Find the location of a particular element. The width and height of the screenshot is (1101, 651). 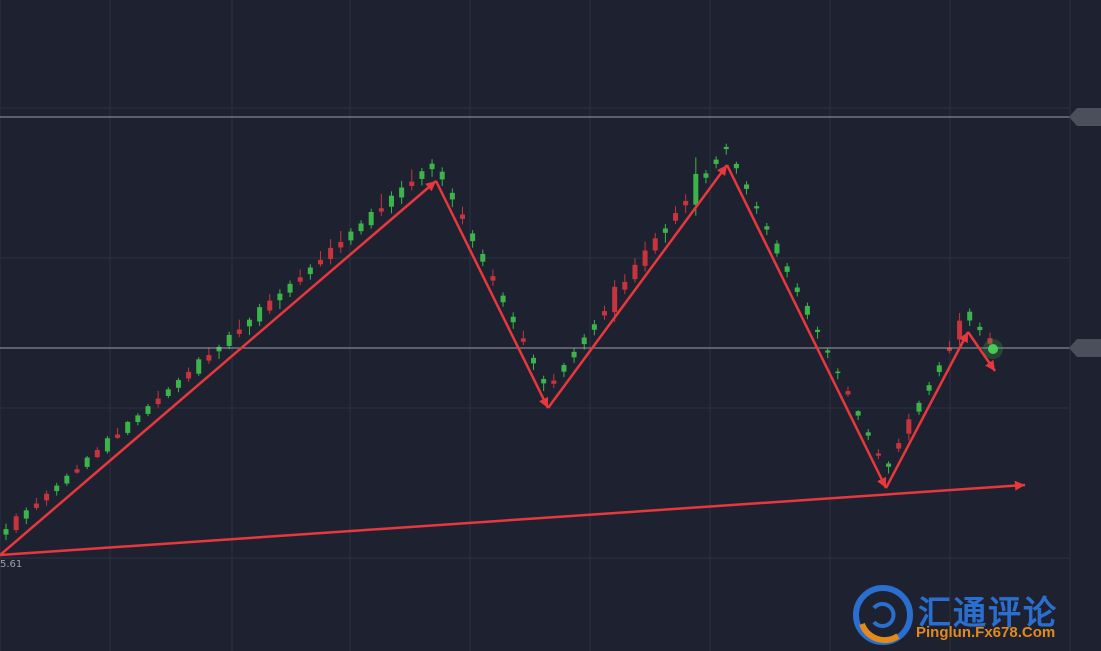

watermark: 汇通评论 Pinglun.Fx678.Com is located at coordinates (972, 615).